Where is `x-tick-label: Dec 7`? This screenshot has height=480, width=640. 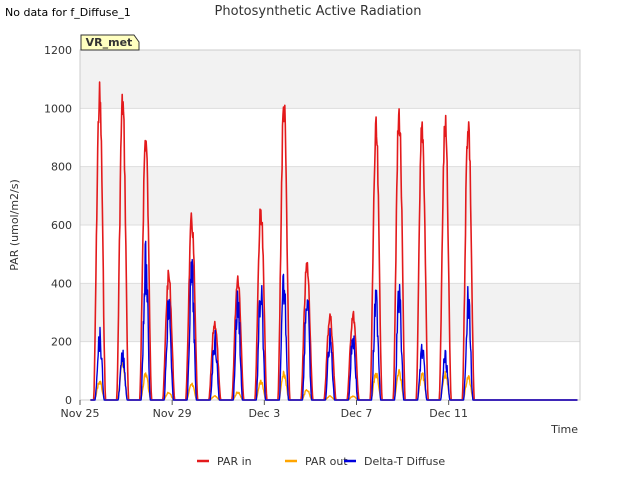
x-tick-label: Dec 7 is located at coordinates (357, 413).